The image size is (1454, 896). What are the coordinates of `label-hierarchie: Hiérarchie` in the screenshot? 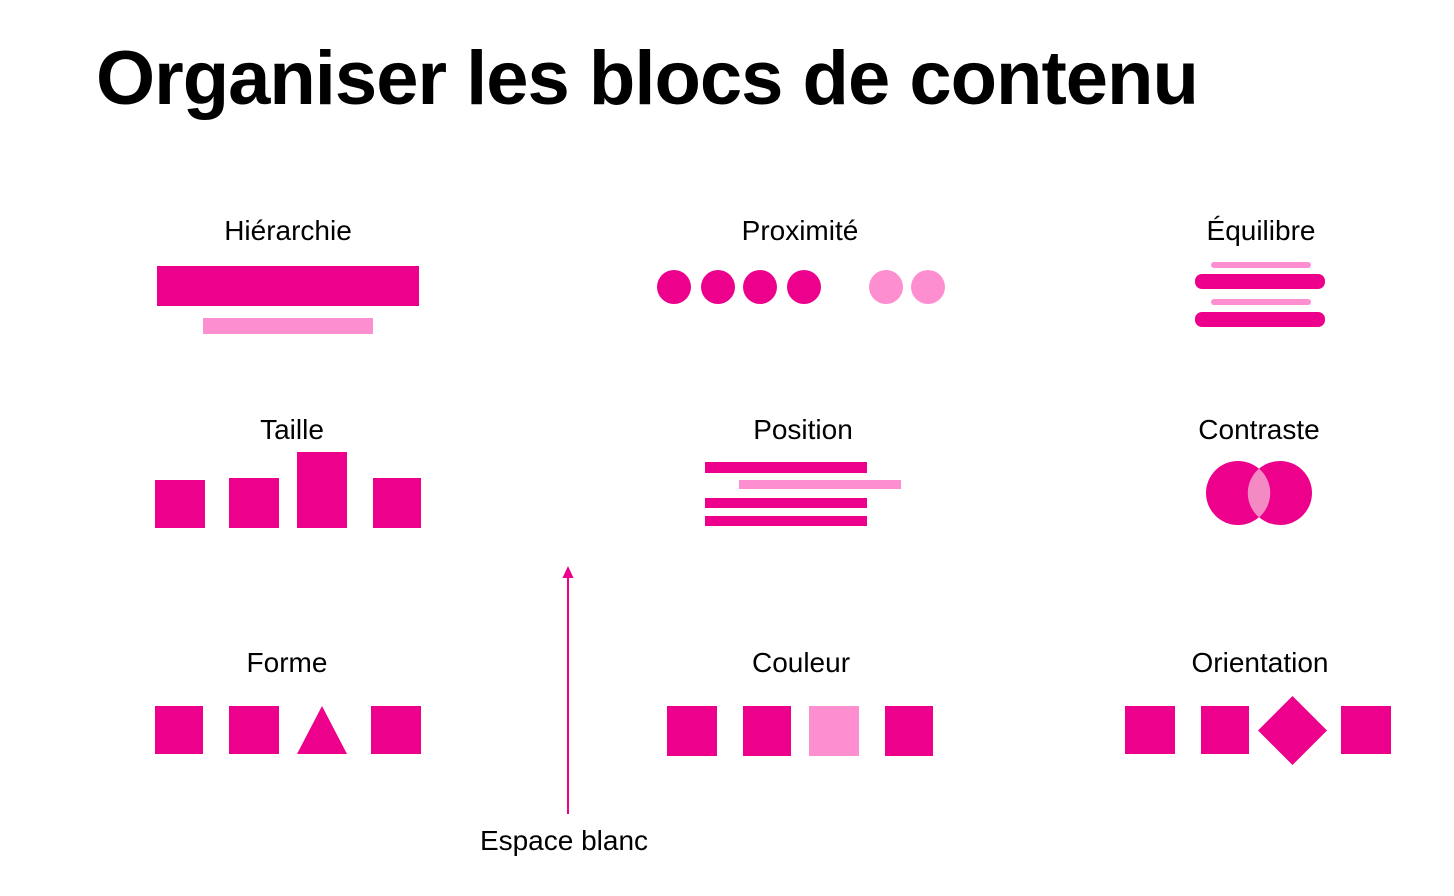 It's located at (288, 230).